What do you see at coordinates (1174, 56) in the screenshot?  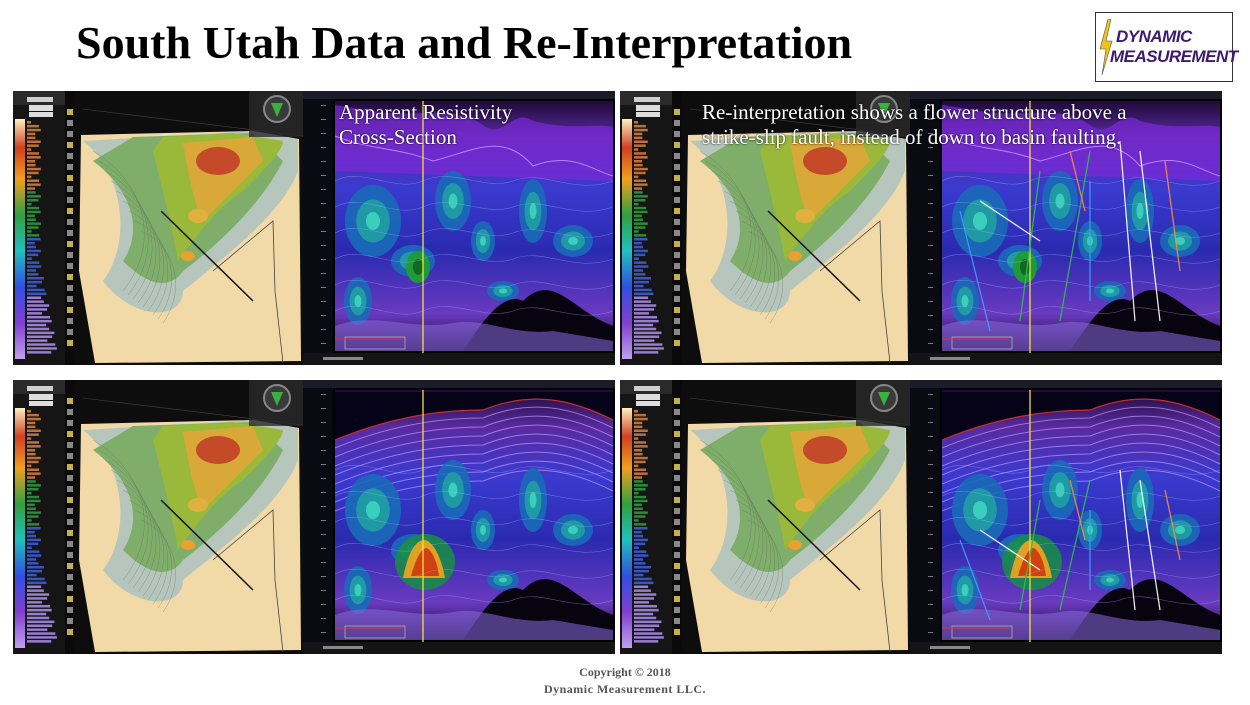 I see `logo-line2: MEASUREMENT` at bounding box center [1174, 56].